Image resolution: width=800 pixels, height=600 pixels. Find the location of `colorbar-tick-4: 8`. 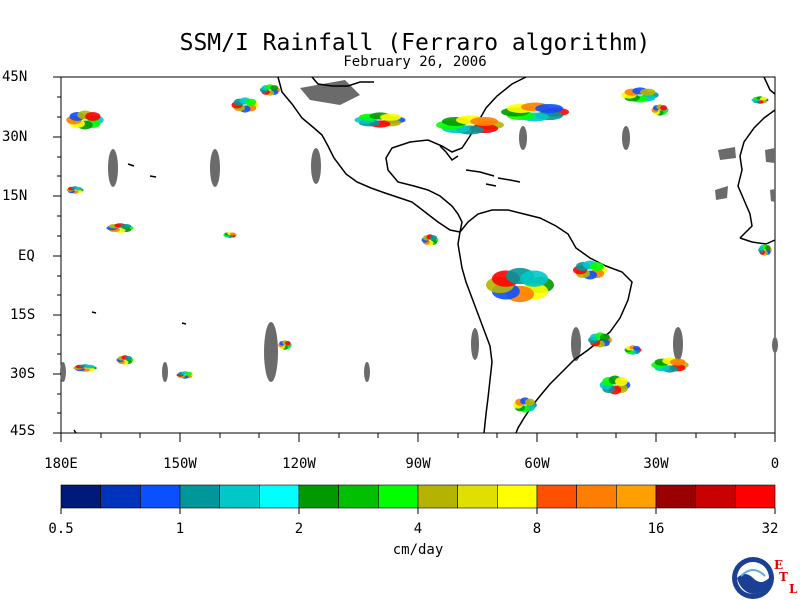

colorbar-tick-4: 8 is located at coordinates (537, 529).